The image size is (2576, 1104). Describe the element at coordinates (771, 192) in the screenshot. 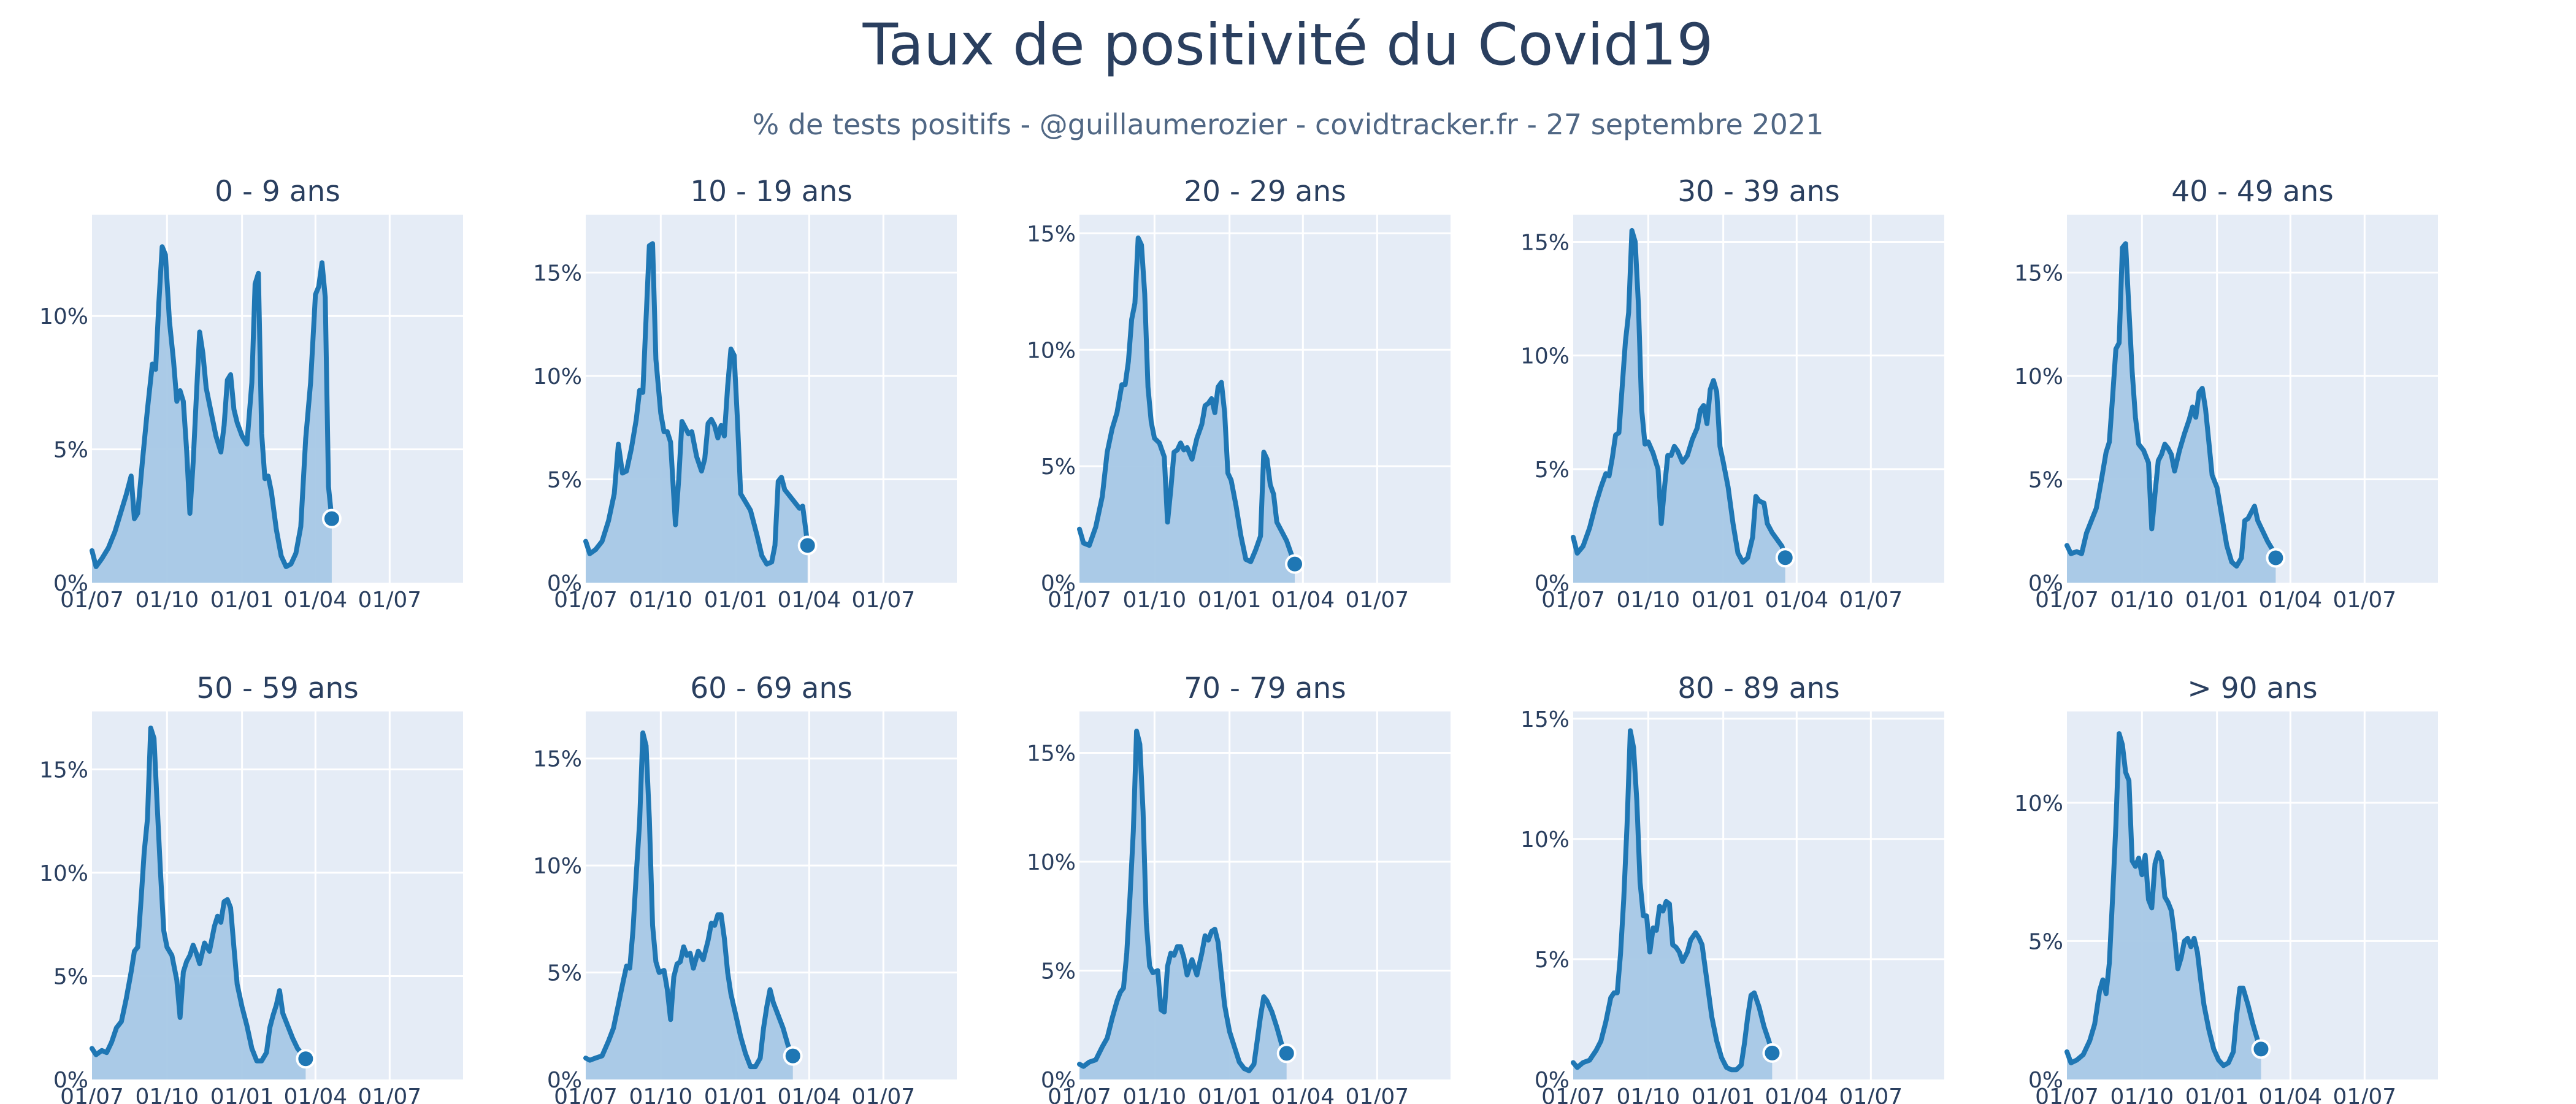

I see `panel-title: 10 - 19 ans` at that location.